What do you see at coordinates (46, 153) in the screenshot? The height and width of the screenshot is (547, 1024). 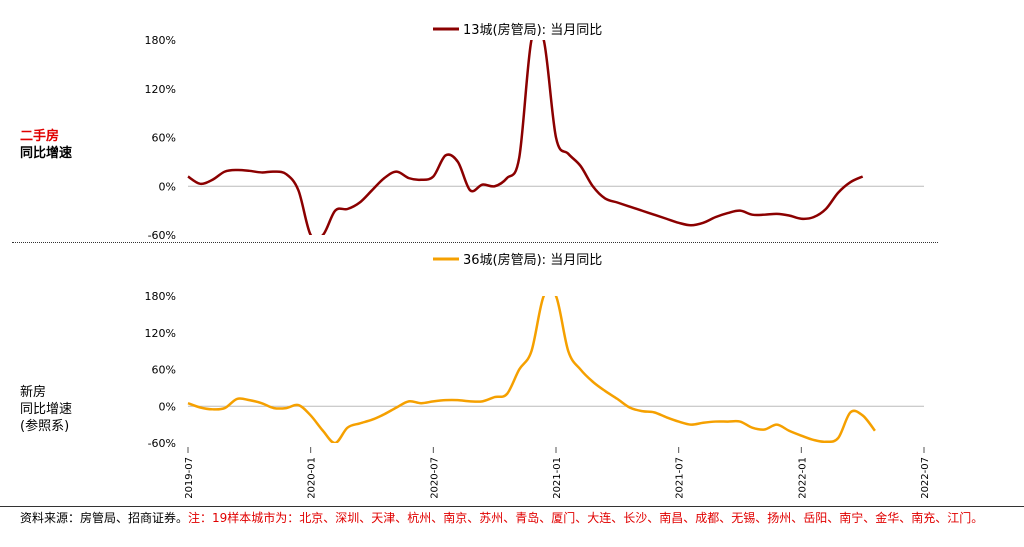 I see `top-label-line2: 同比增速` at bounding box center [46, 153].